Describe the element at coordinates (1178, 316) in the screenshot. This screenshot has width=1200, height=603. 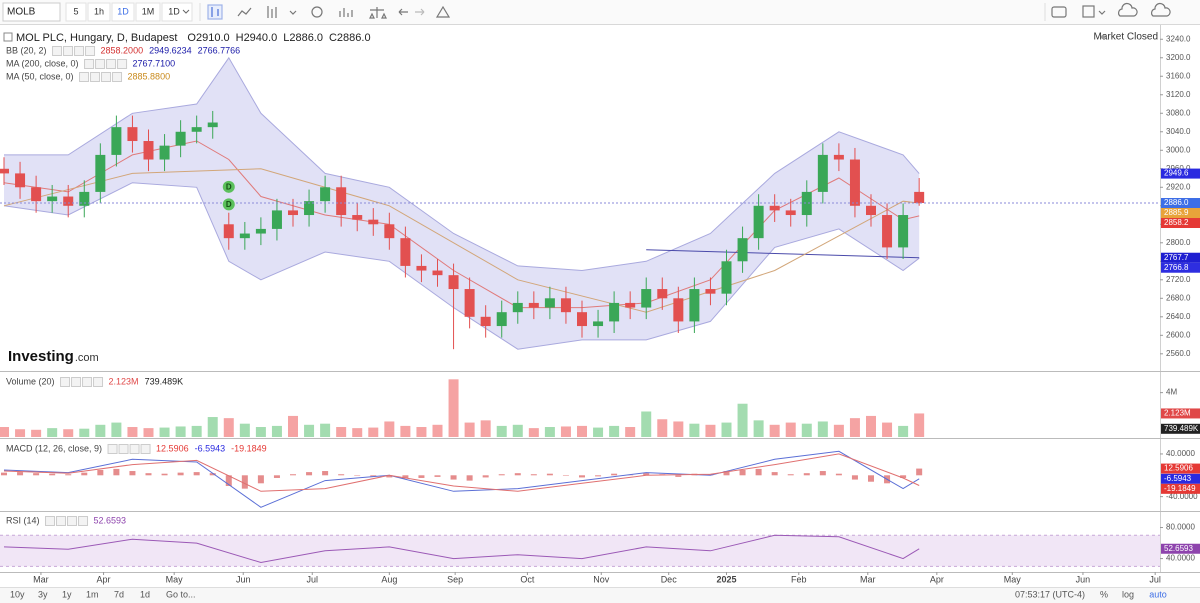
I see `y-tick-label: 2640.0` at that location.